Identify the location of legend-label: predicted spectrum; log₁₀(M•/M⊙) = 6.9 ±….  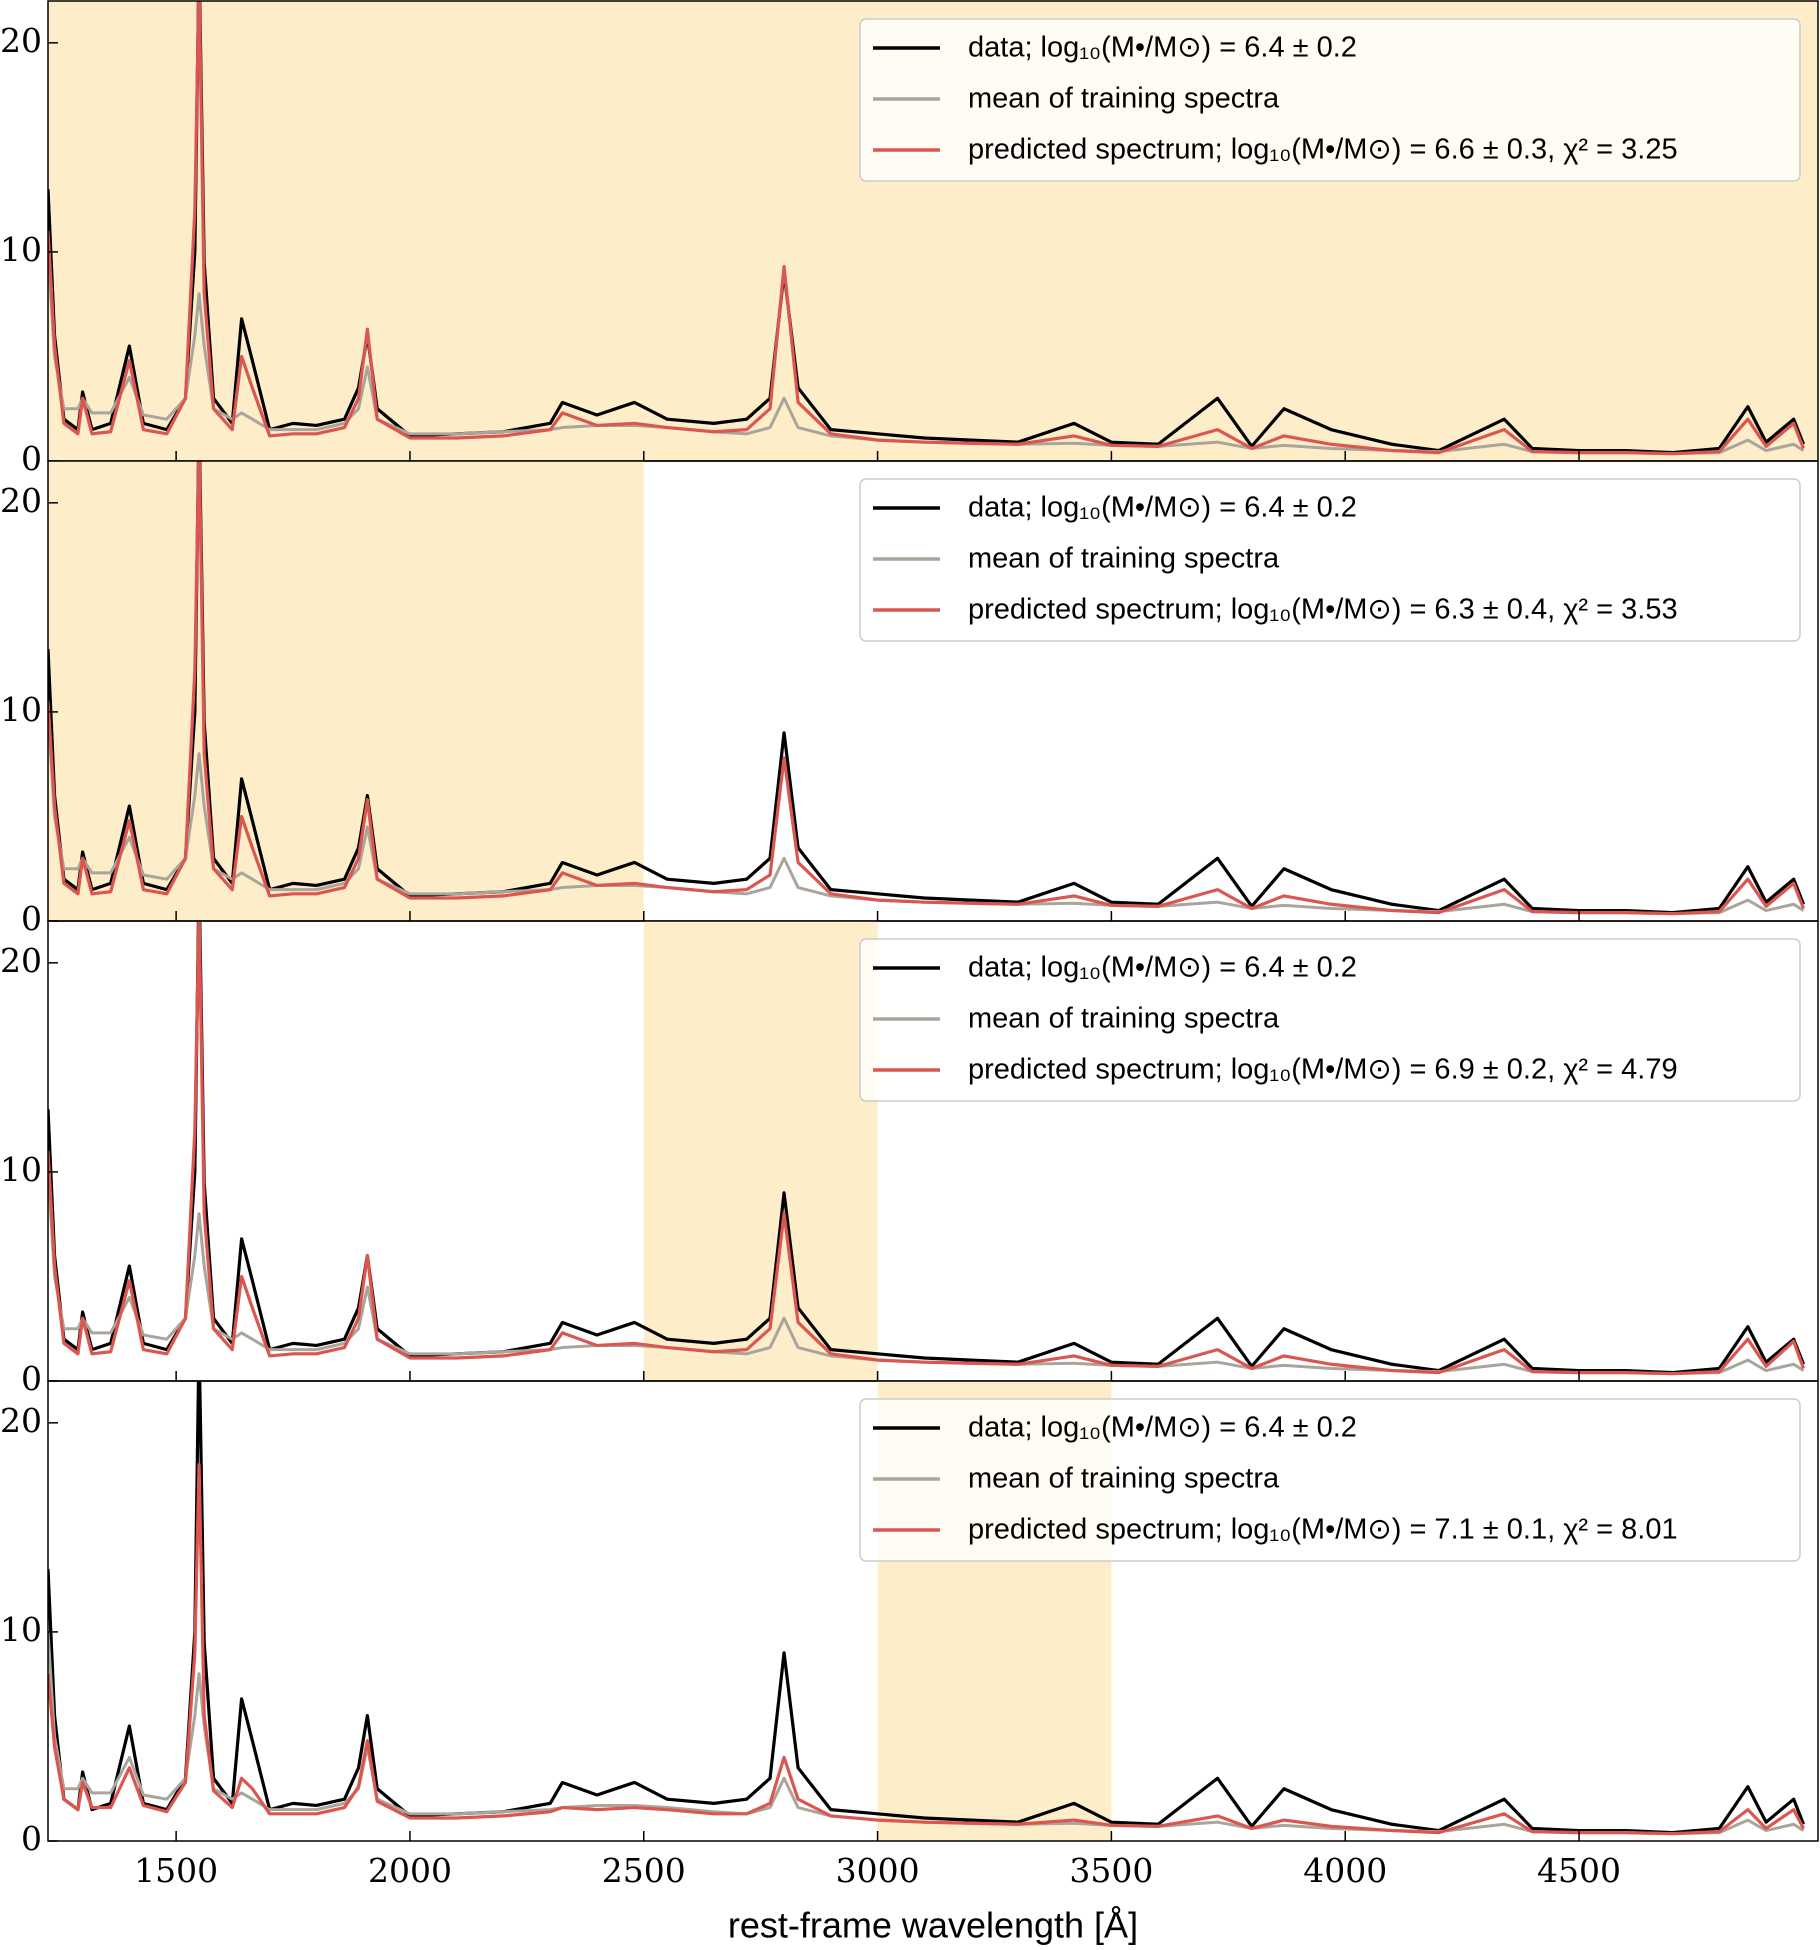
(1323, 1070).